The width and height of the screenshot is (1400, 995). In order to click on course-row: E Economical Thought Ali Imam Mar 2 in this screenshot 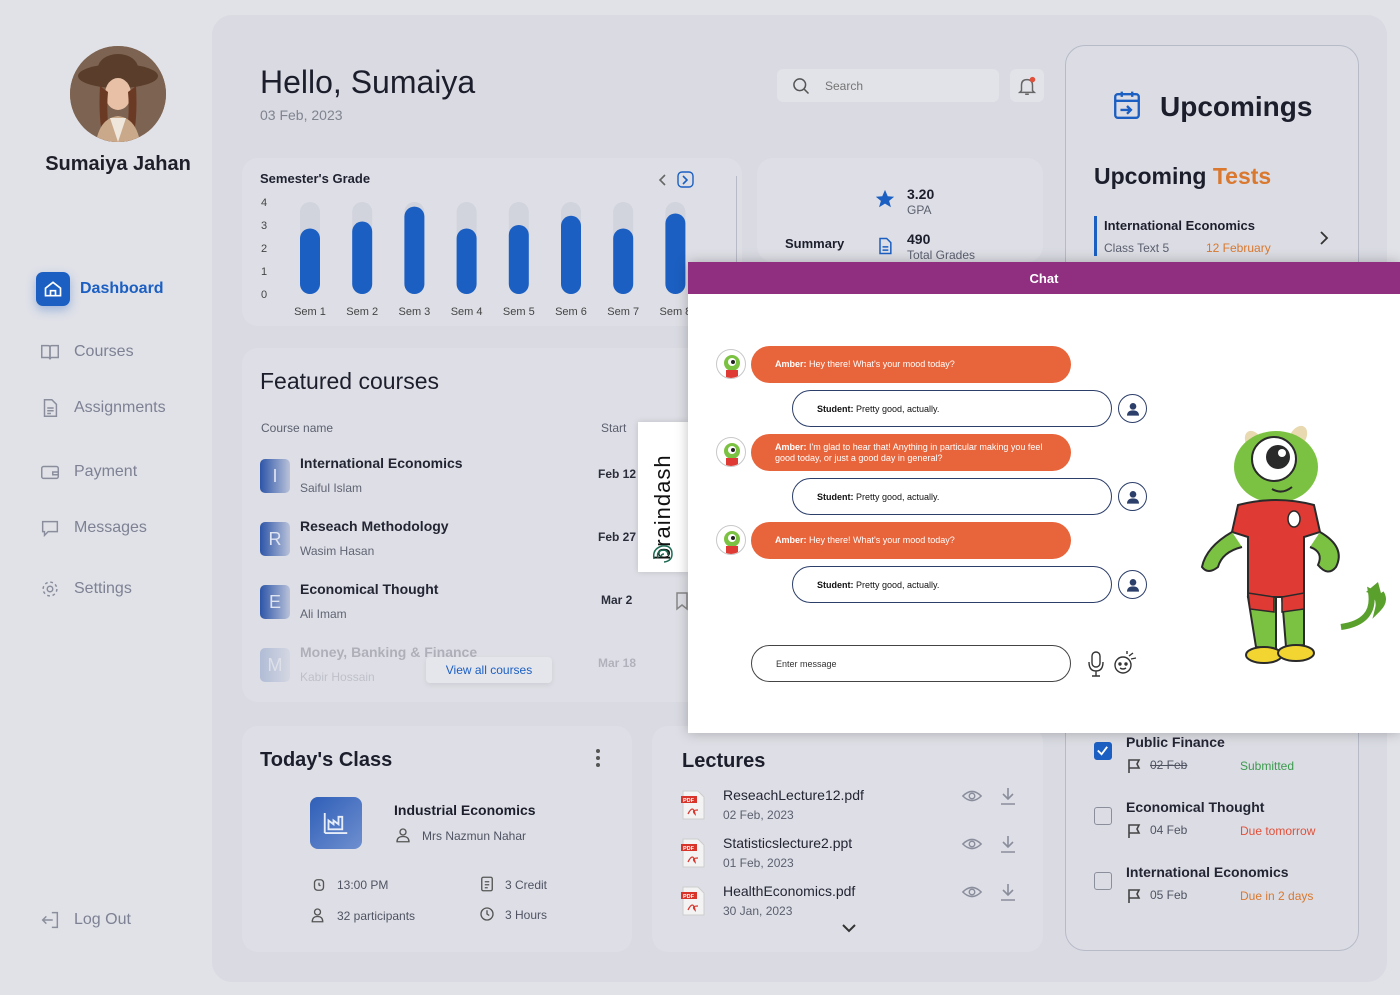, I will do `click(475, 605)`.